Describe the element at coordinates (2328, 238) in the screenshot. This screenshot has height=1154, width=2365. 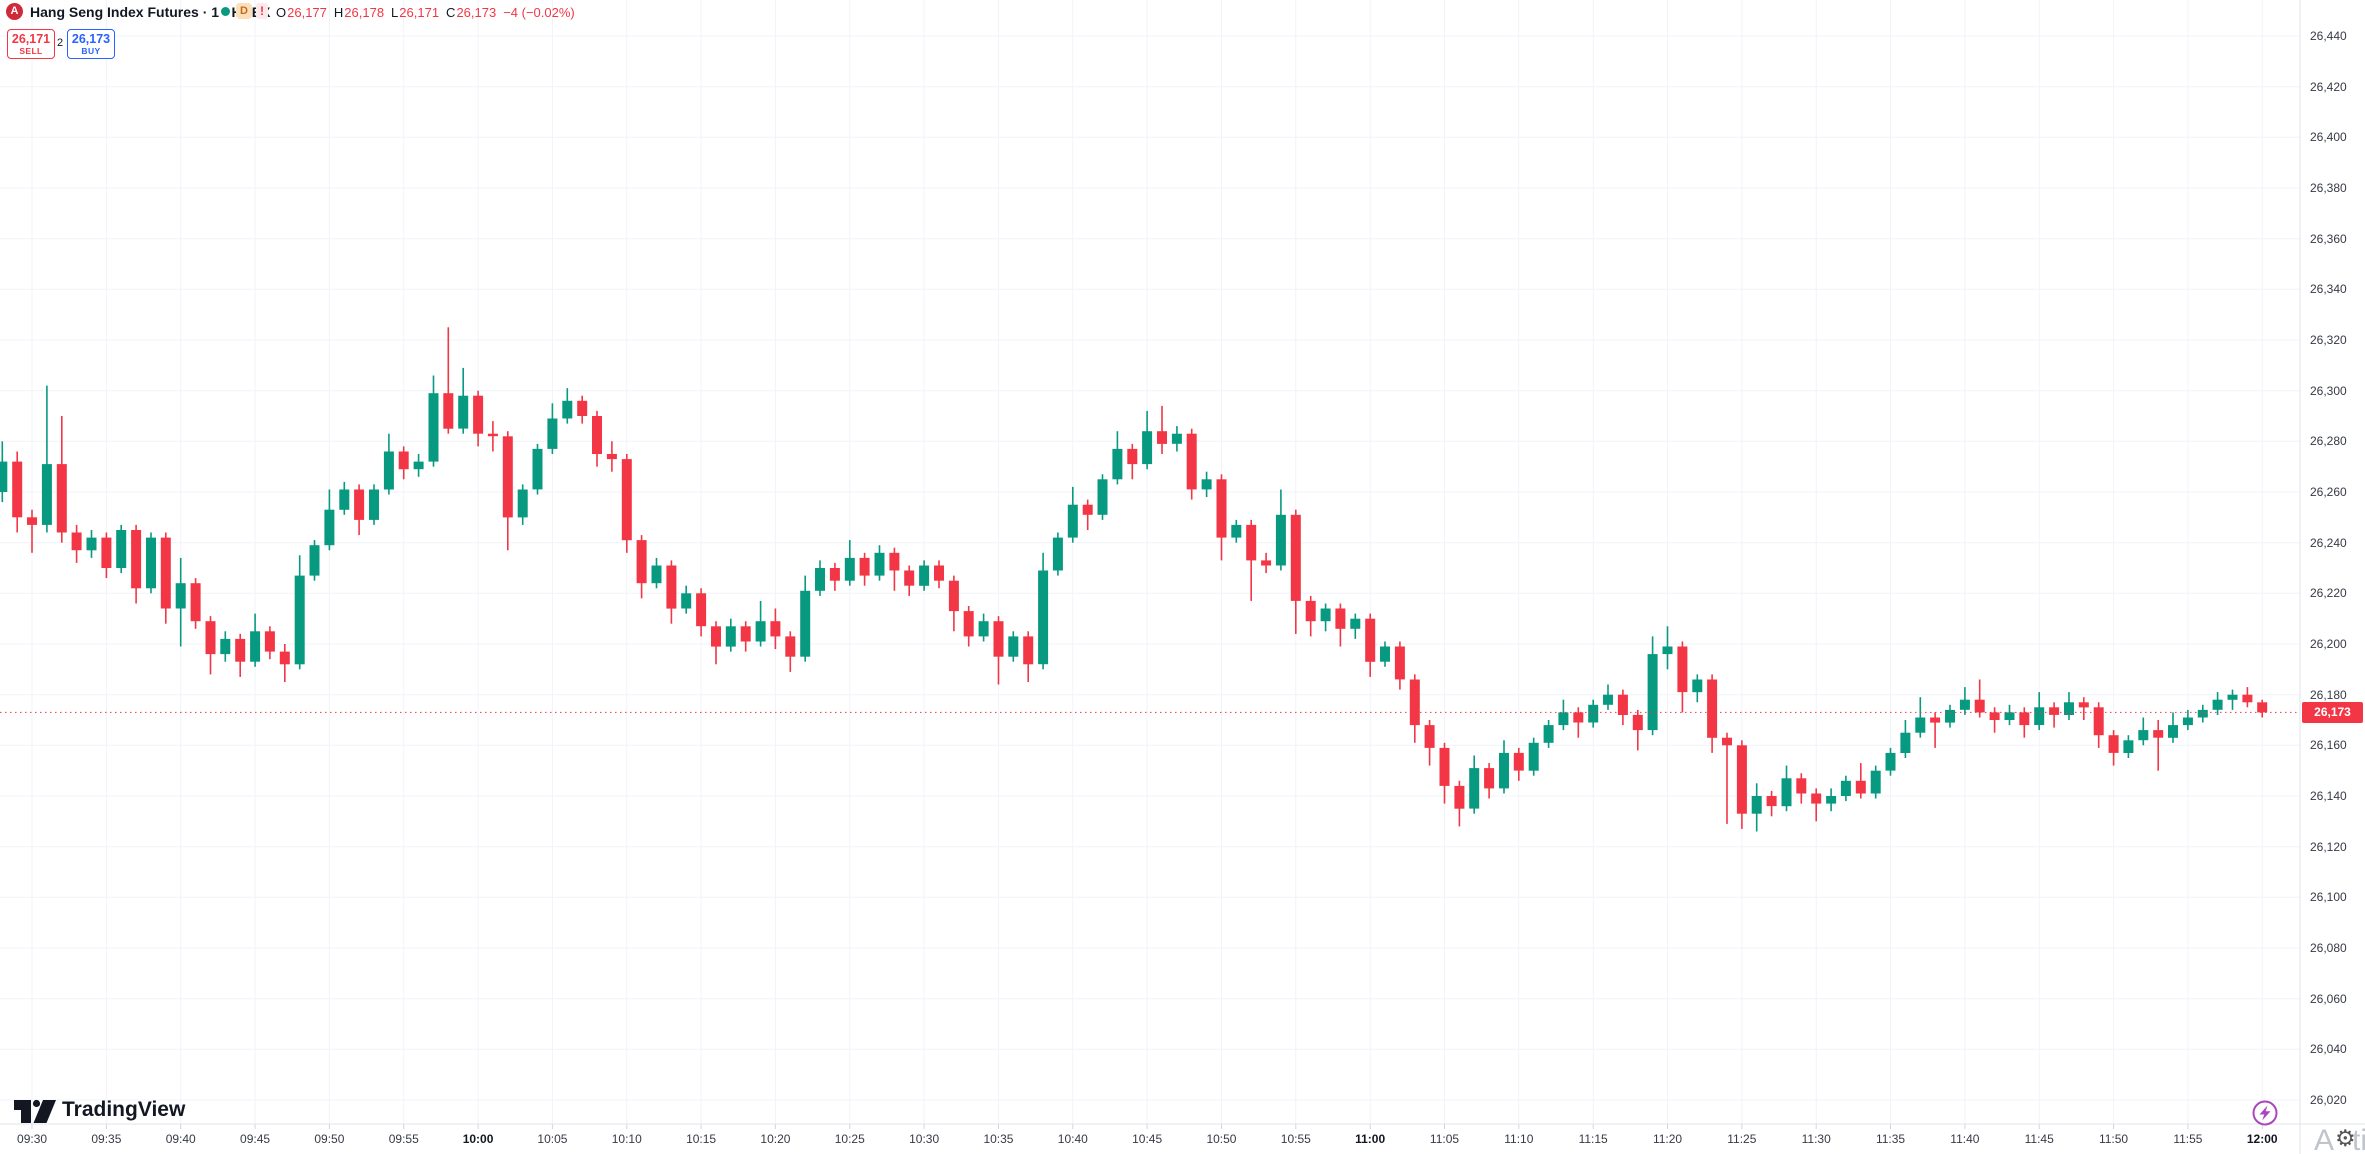
I see `price-axis-label: 26,360` at that location.